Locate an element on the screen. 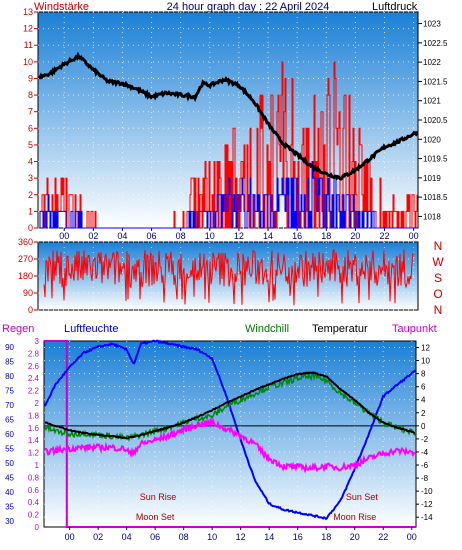  wind-average-series is located at coordinates (228, 195).